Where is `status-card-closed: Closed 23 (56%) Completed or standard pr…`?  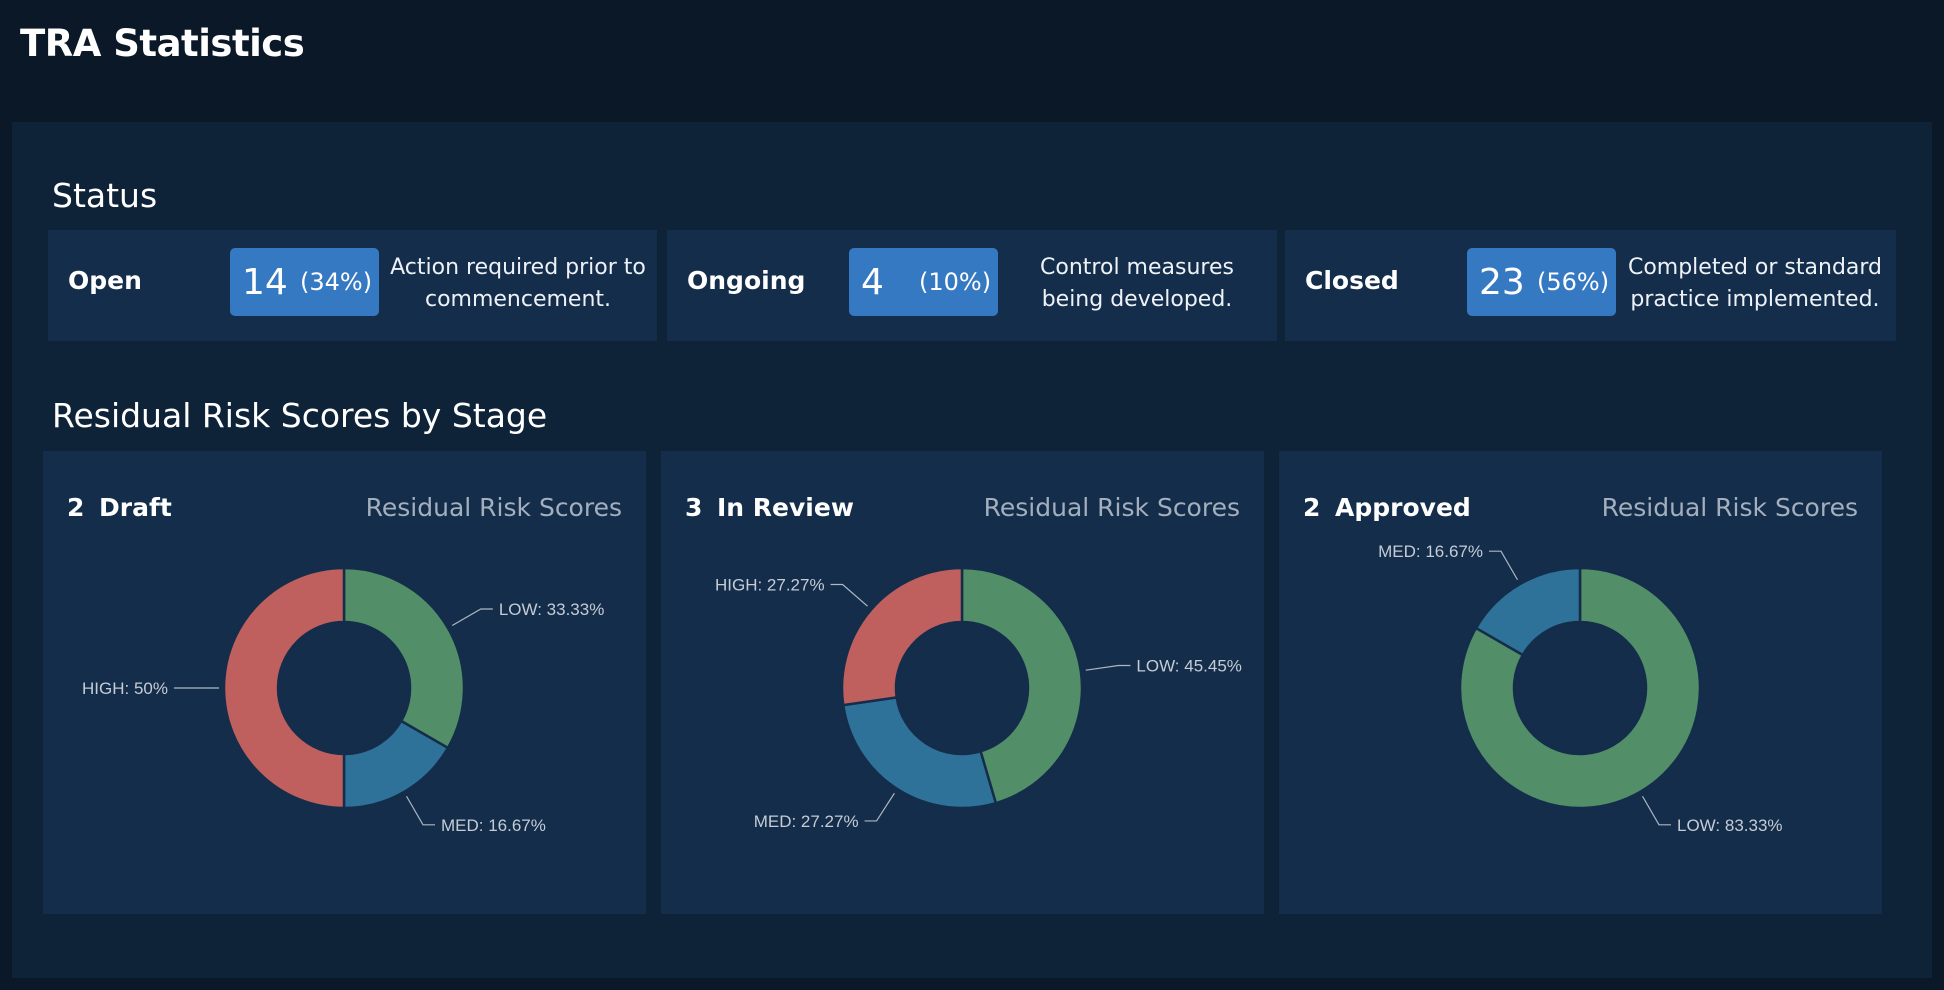 status-card-closed: Closed 23 (56%) Completed or standard pr… is located at coordinates (1590, 285).